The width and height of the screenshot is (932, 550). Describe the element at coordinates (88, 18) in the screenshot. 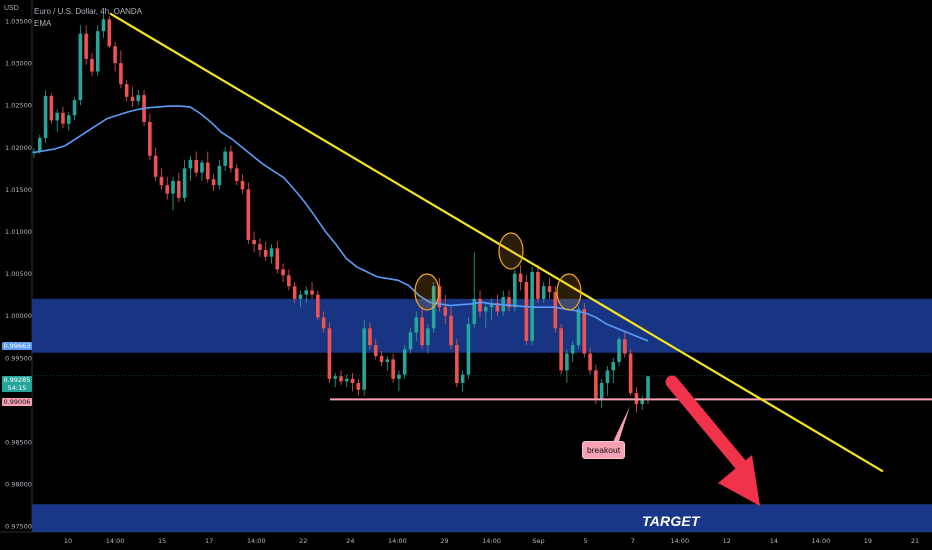

I see `chart-legend: Euro / U.S. Dollar, 4h, OANDA EMA` at that location.